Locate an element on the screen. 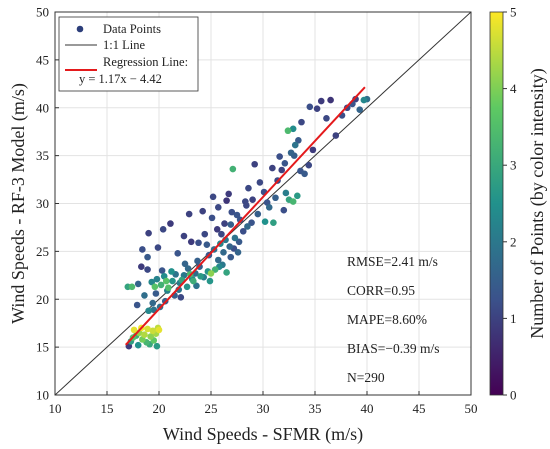 This screenshot has height=449, width=550. x-tick-label: 45 is located at coordinates (419, 408).